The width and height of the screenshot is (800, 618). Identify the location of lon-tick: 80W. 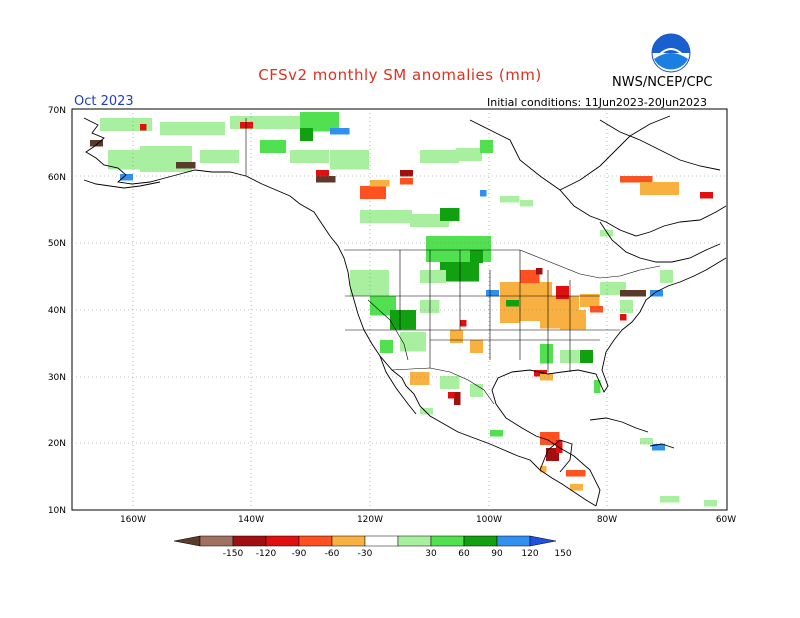
(607, 520).